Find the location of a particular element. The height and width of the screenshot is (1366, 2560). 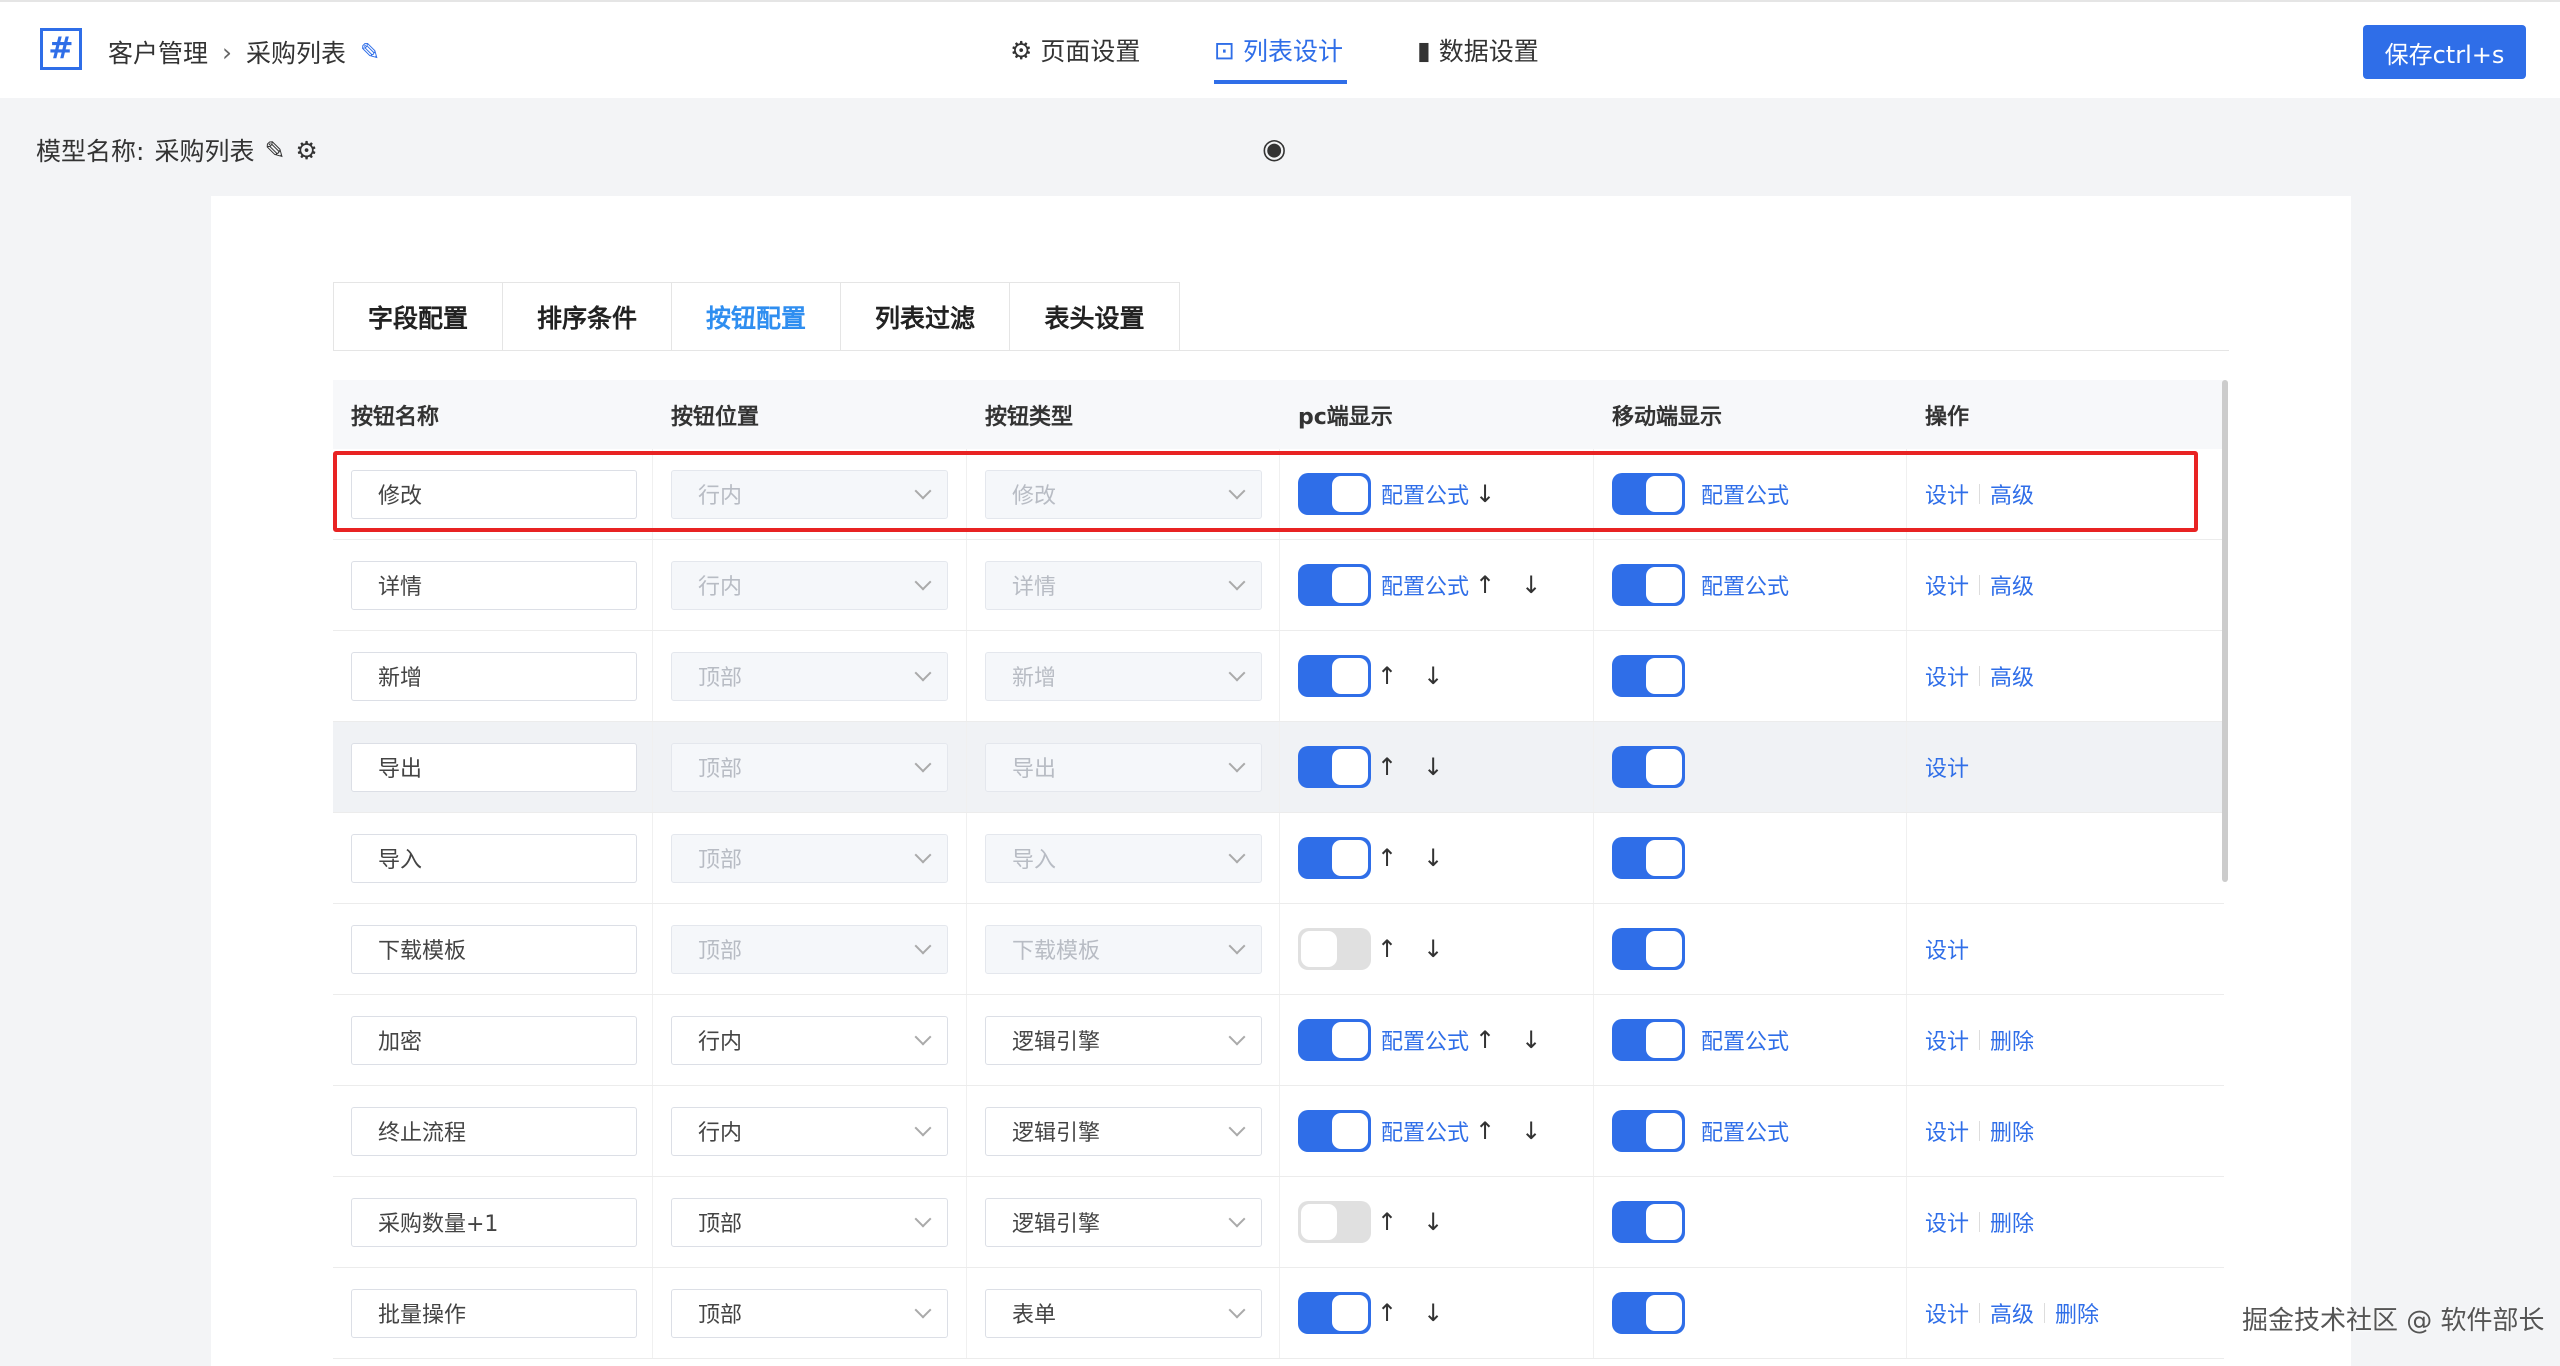

tab-4: 表头设置 is located at coordinates (1094, 318).